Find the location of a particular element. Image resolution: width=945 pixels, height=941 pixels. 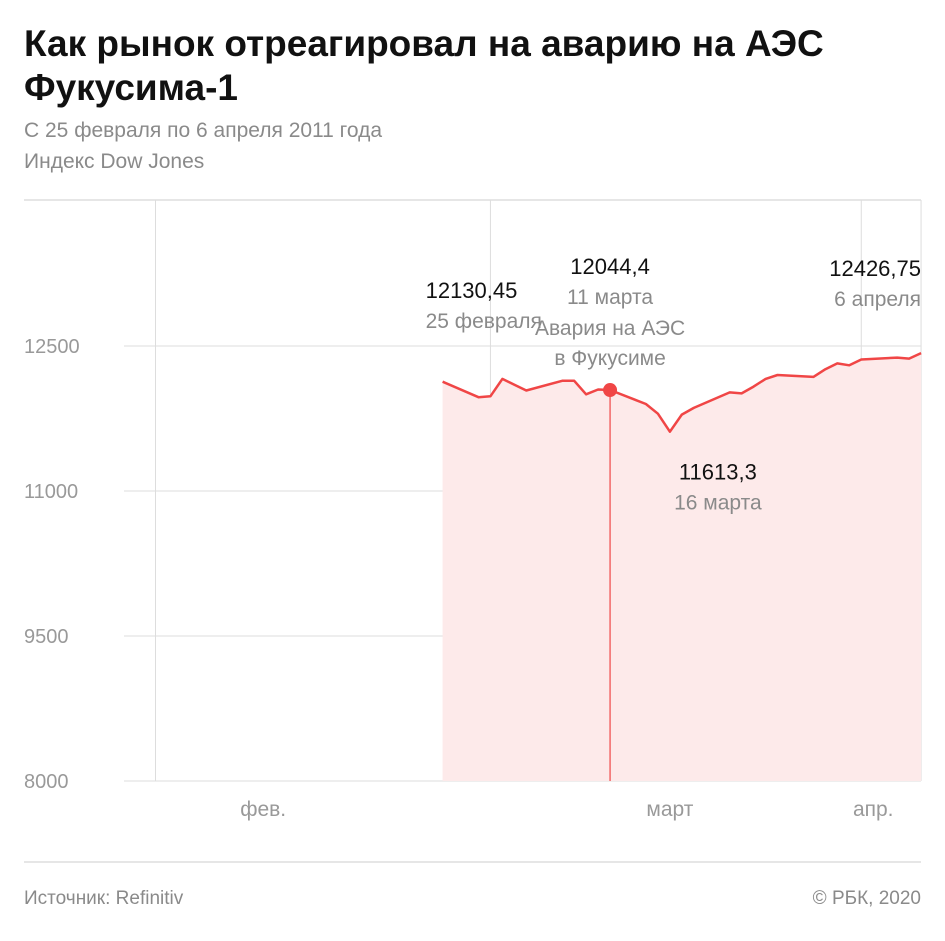

annotation-value: 11613,3 is located at coordinates (718, 472).